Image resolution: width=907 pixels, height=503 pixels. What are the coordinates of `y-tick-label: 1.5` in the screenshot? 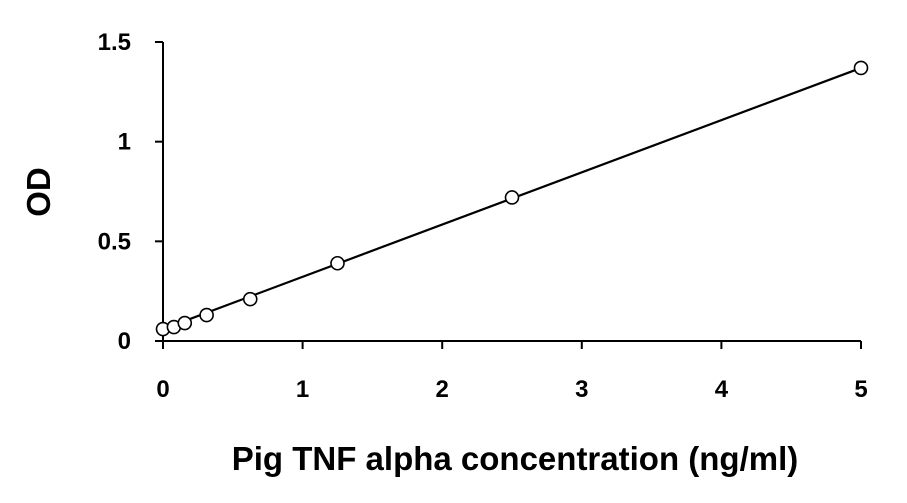 It's located at (114, 42).